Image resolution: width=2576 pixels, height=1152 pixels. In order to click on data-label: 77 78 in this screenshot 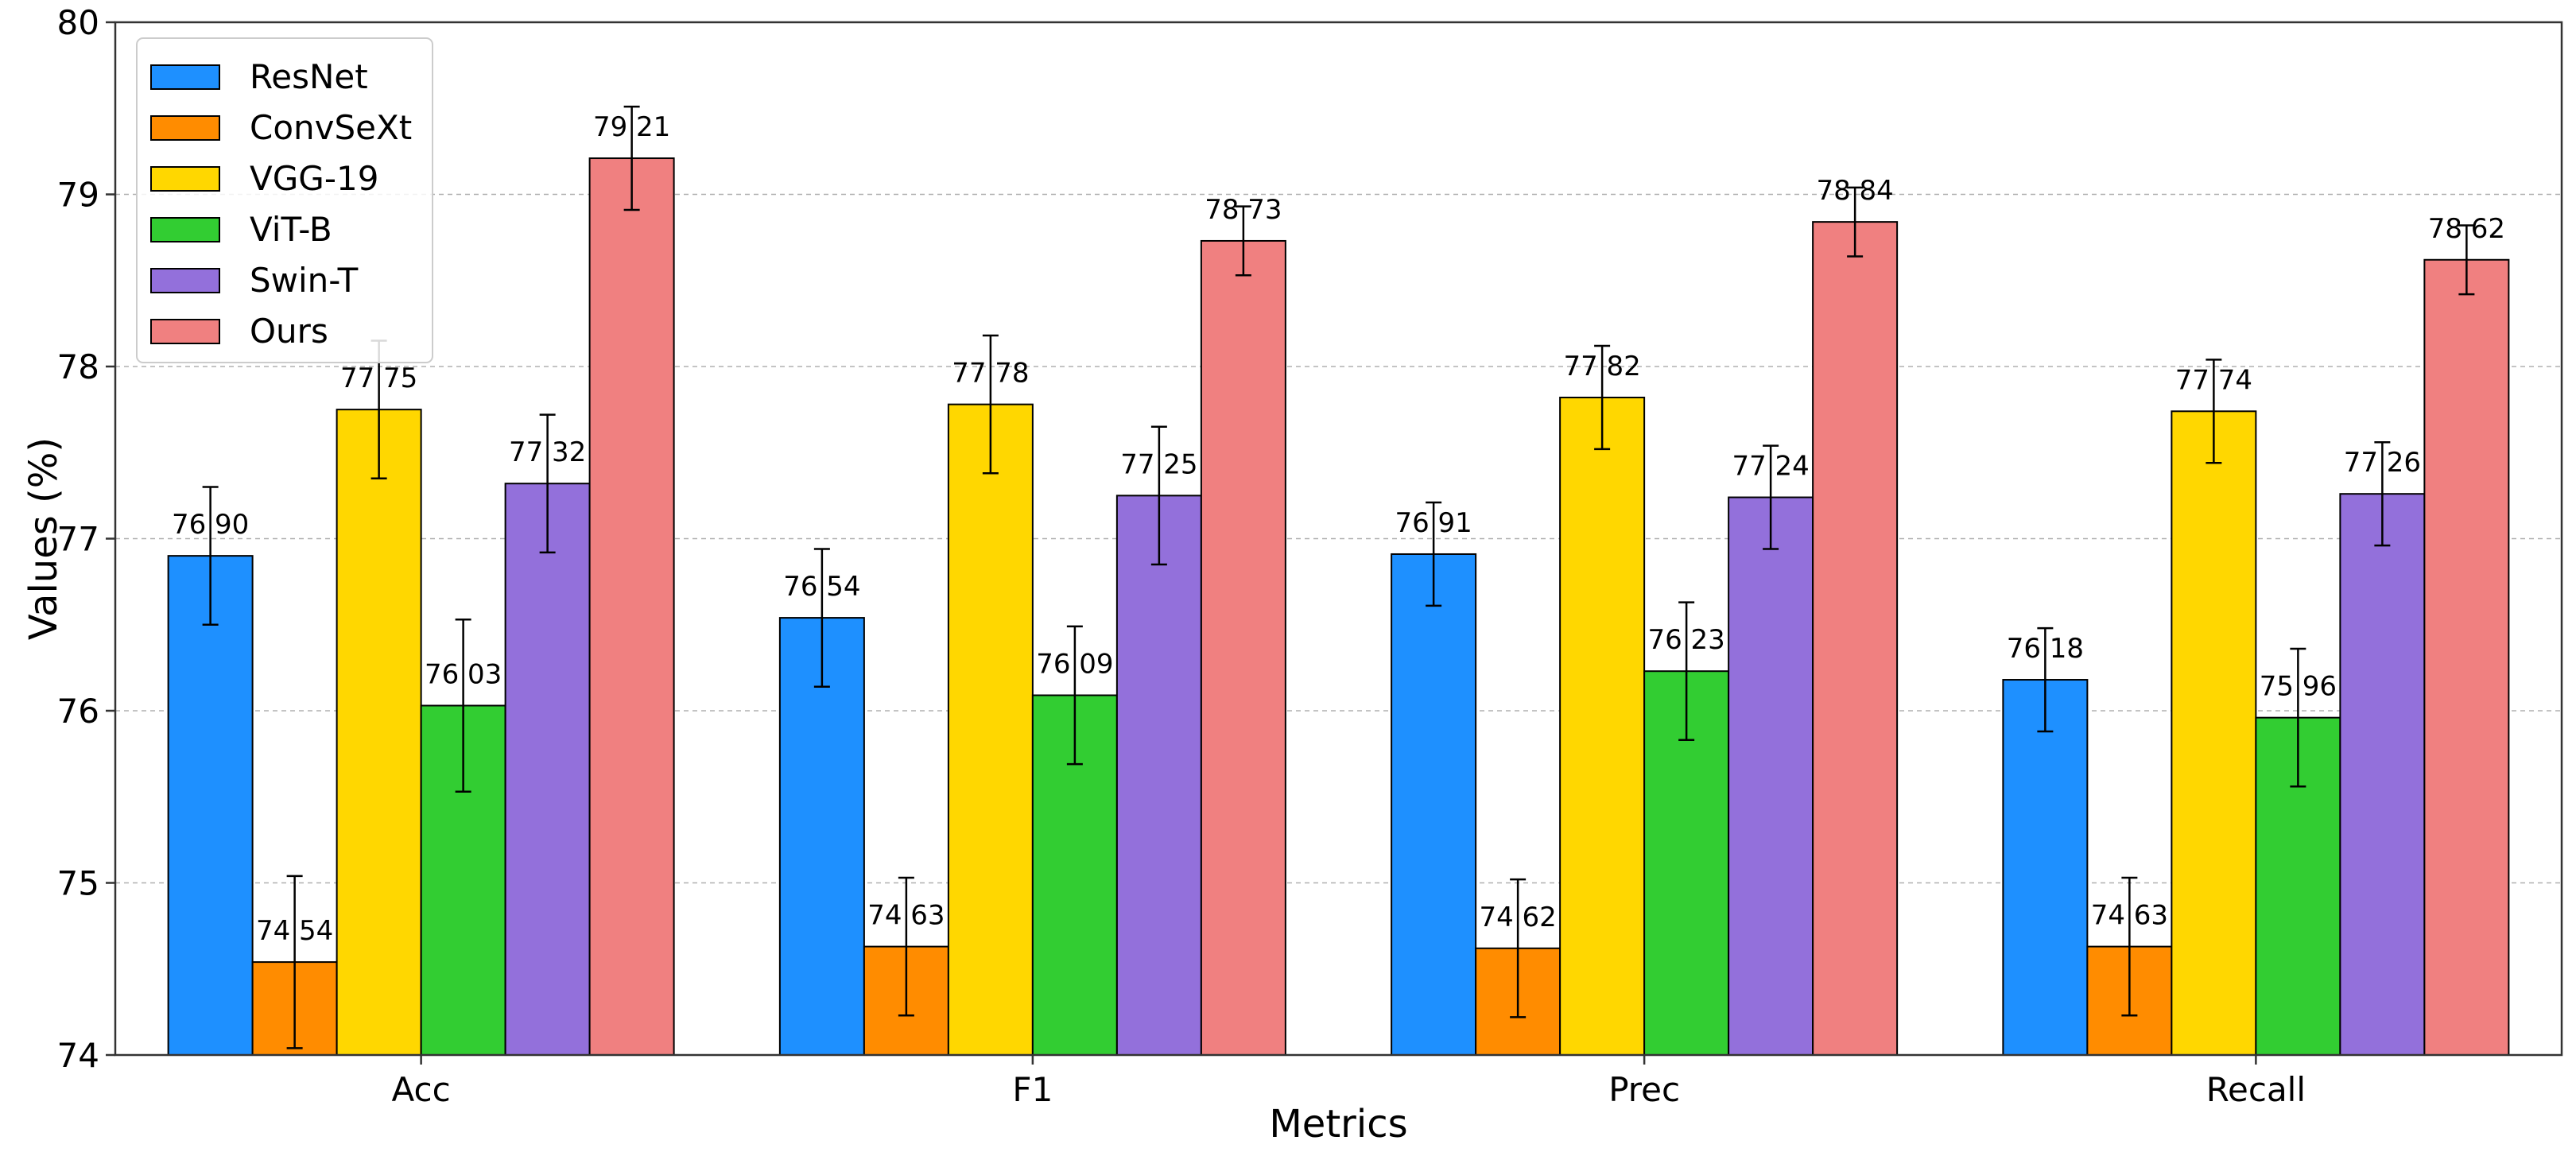, I will do `click(991, 374)`.